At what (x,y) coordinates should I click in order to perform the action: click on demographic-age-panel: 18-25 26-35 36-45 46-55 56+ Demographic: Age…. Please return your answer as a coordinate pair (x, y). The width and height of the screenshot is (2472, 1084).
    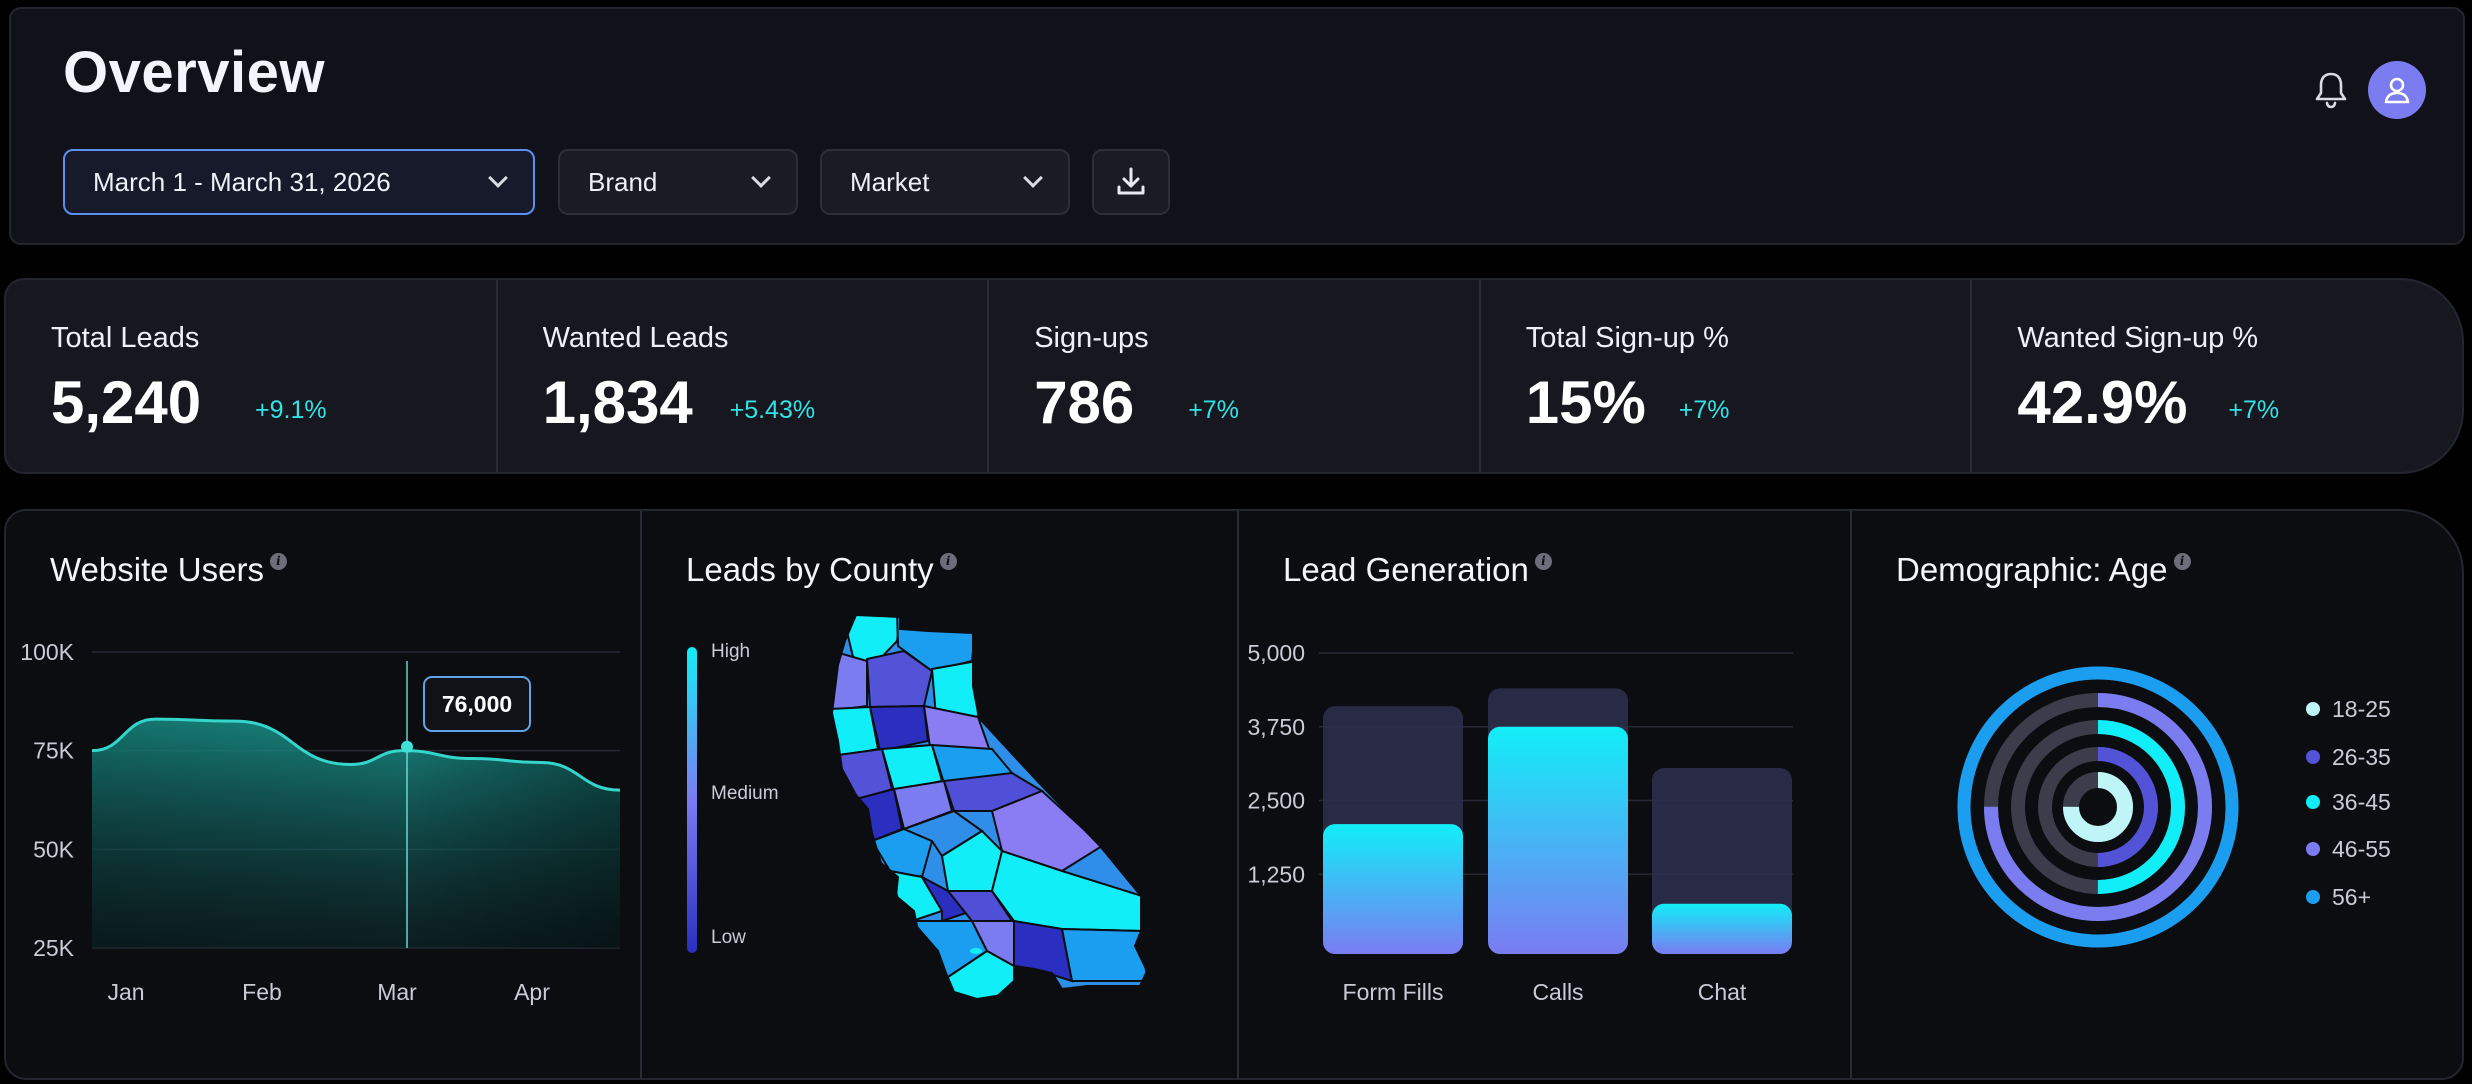
    Looking at the image, I should click on (2158, 795).